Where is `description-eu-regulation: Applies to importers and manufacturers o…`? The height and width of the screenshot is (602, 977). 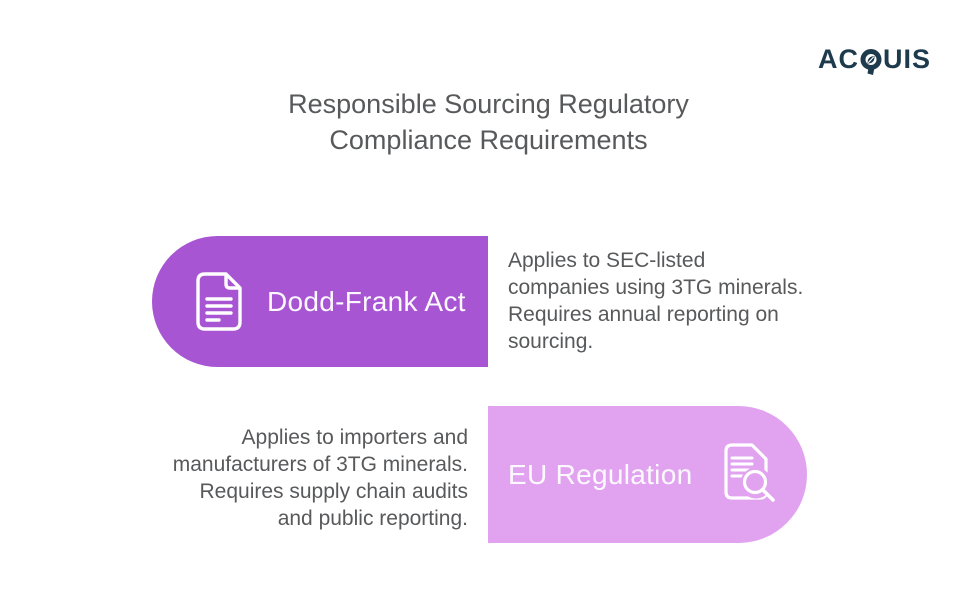 description-eu-regulation: Applies to importers and manufacturers o… is located at coordinates (304, 478).